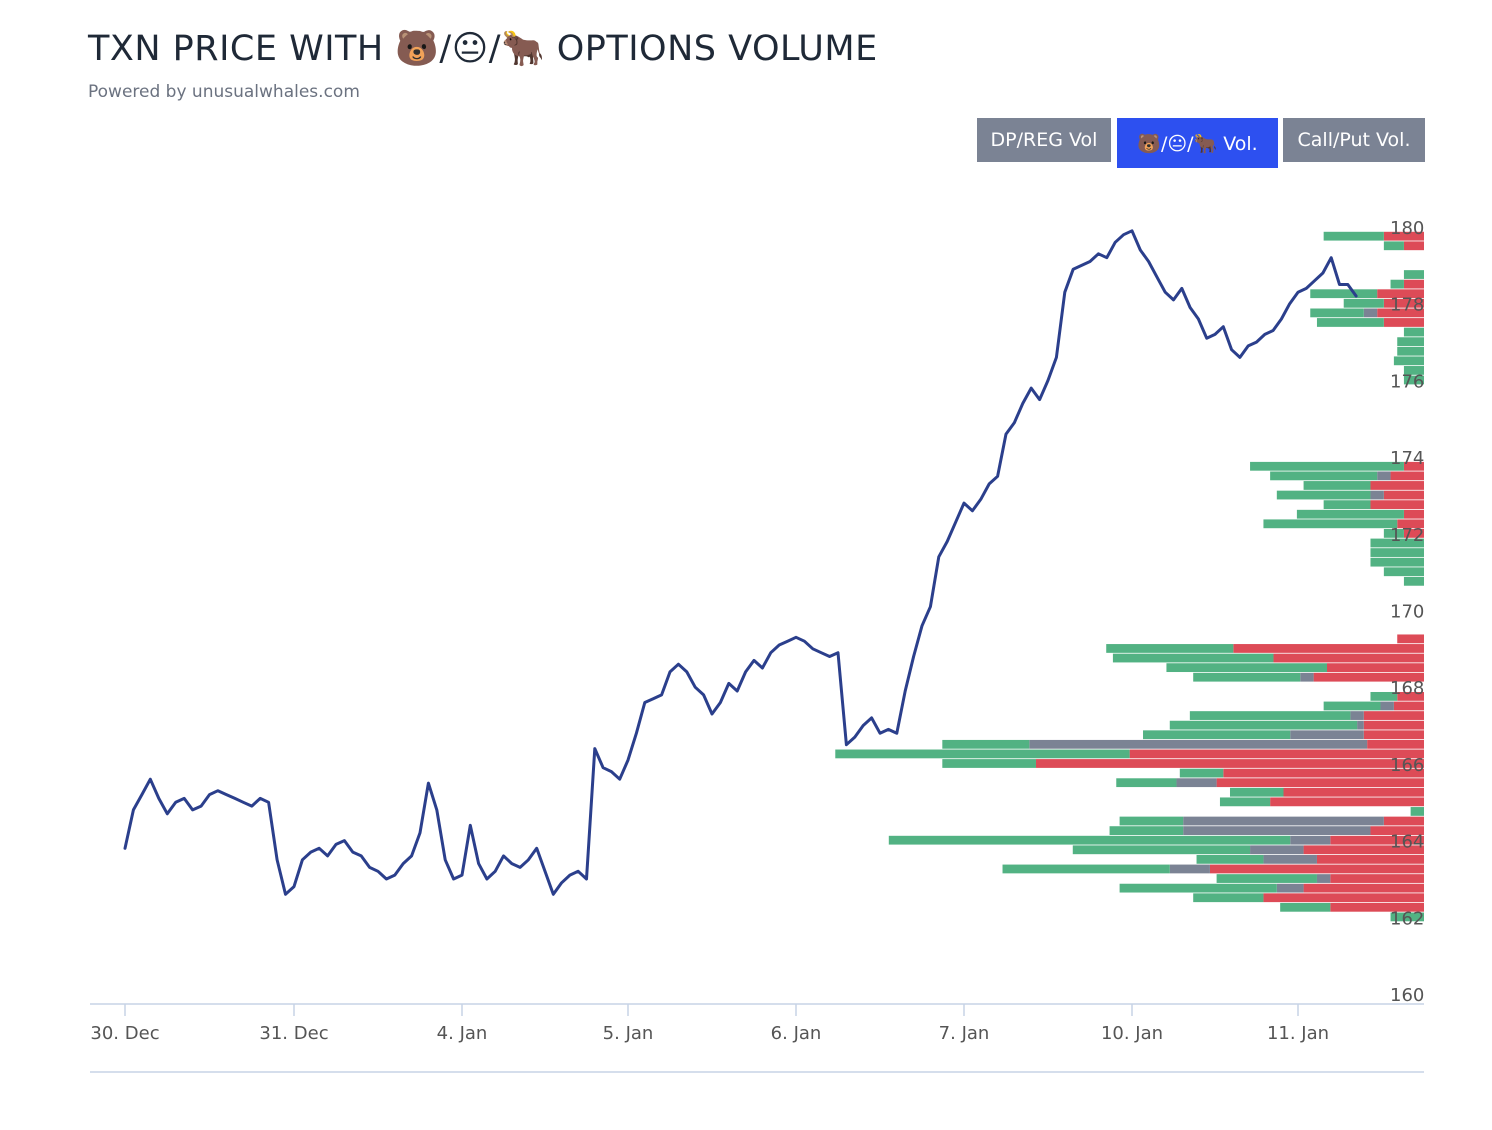 The height and width of the screenshot is (1130, 1492). What do you see at coordinates (964, 1033) in the screenshot?
I see `x-tick-label: 7. Jan` at bounding box center [964, 1033].